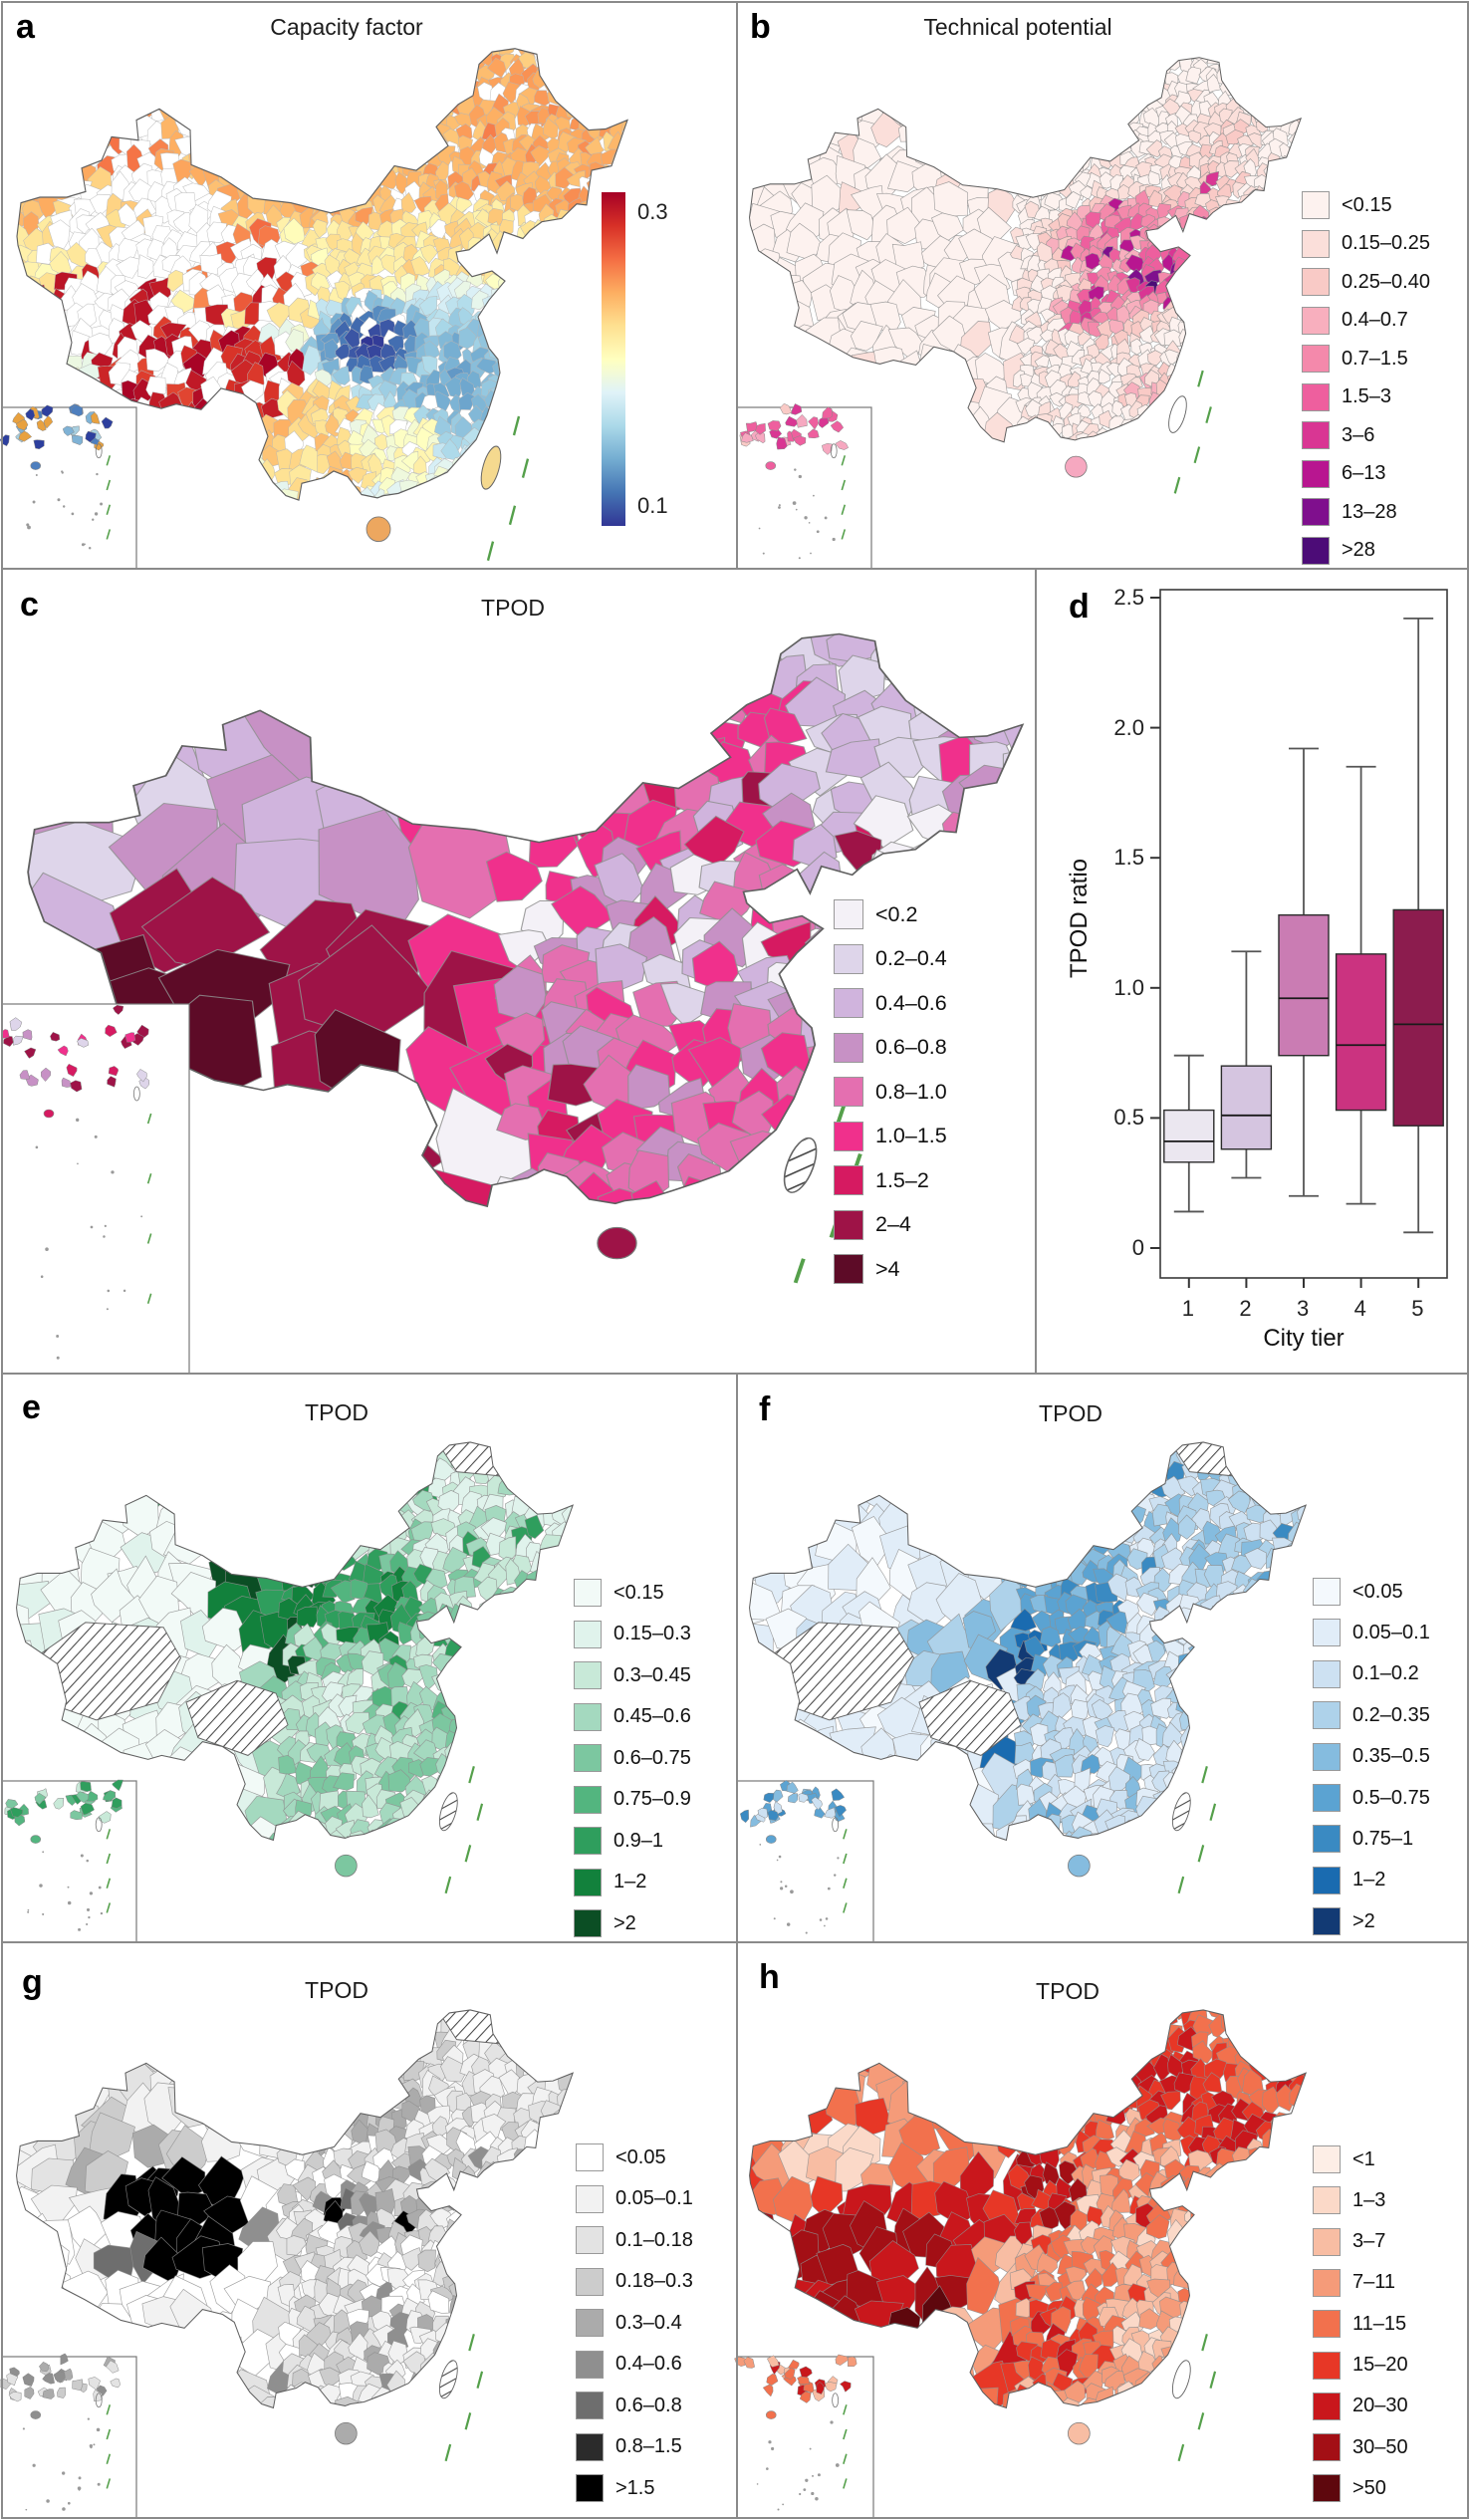 This screenshot has height=2520, width=1470. I want to click on legend-e-item: 1–2, so click(611, 1882).